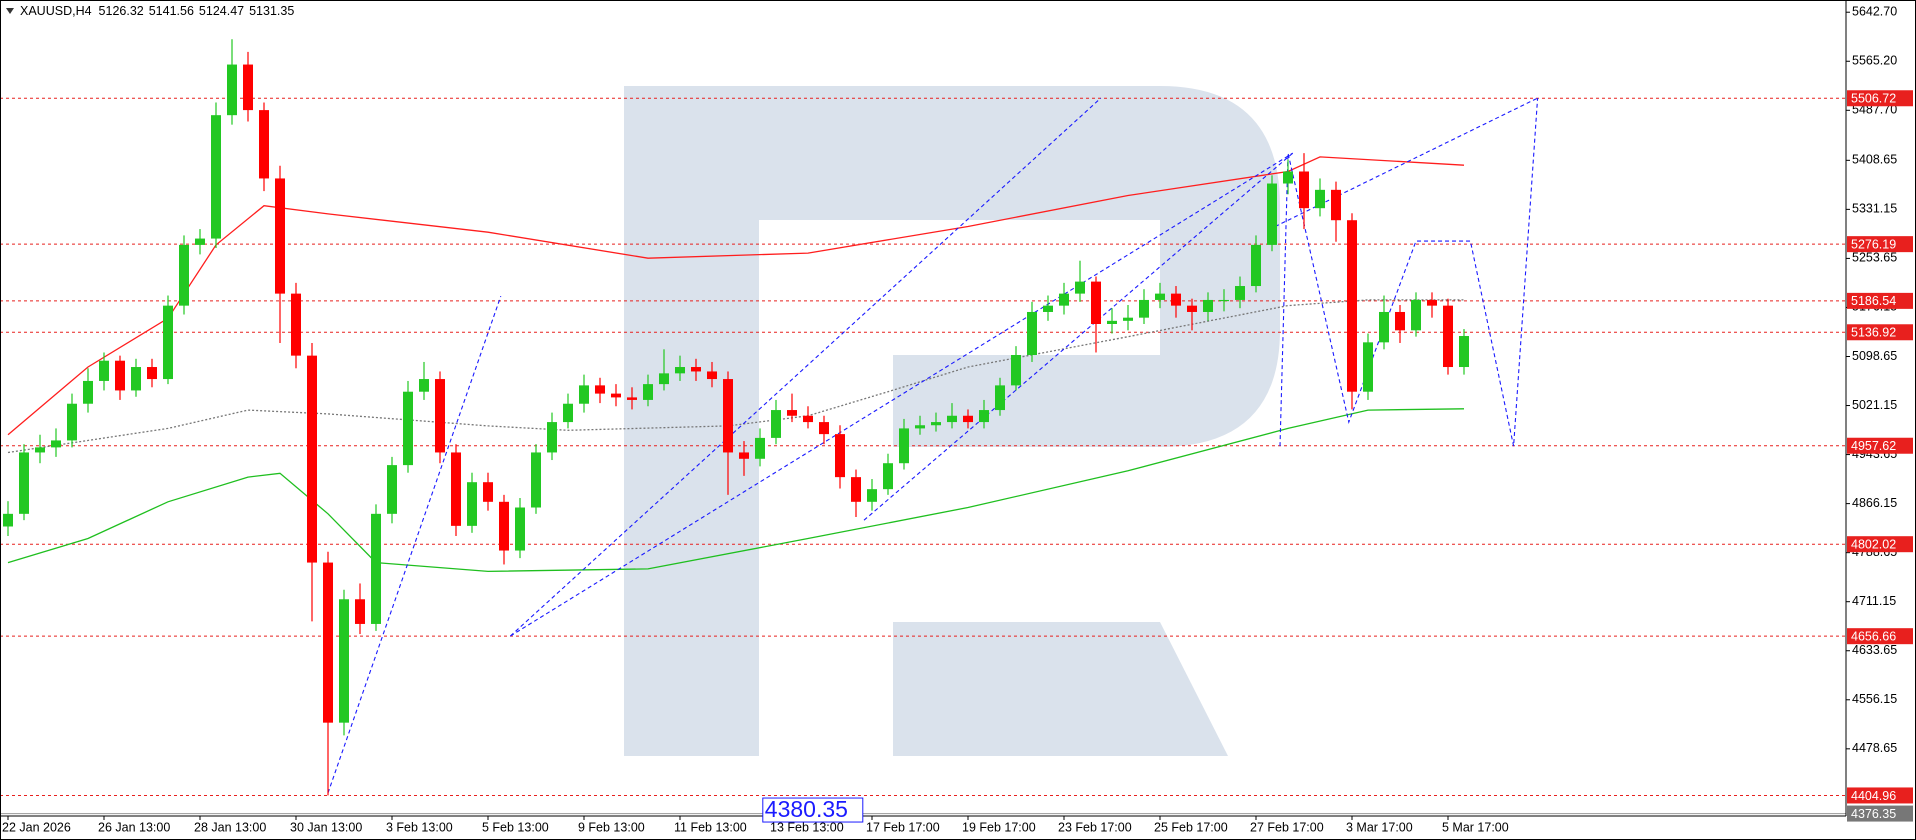 The width and height of the screenshot is (1916, 840). What do you see at coordinates (271, 11) in the screenshot?
I see `header-close: 5131.35` at bounding box center [271, 11].